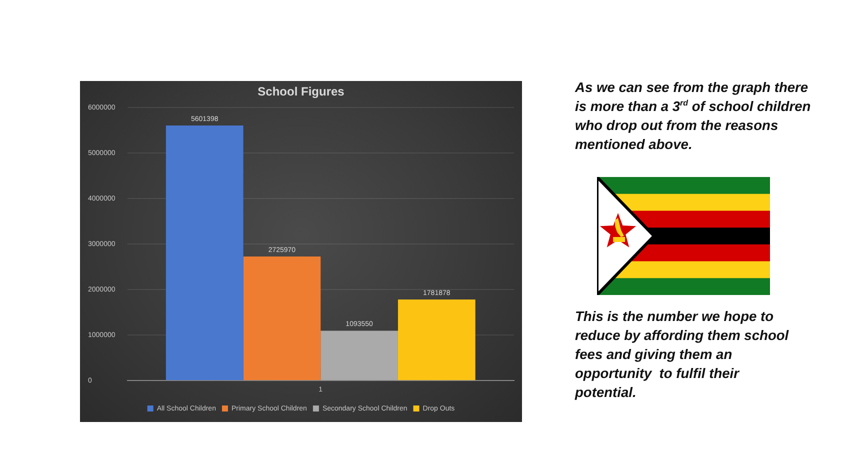  Describe the element at coordinates (682, 355) in the screenshot. I see `text: This is the number we hope to reduce by affording them school fees and giving them an opportunity to fulfil their potential.` at that location.